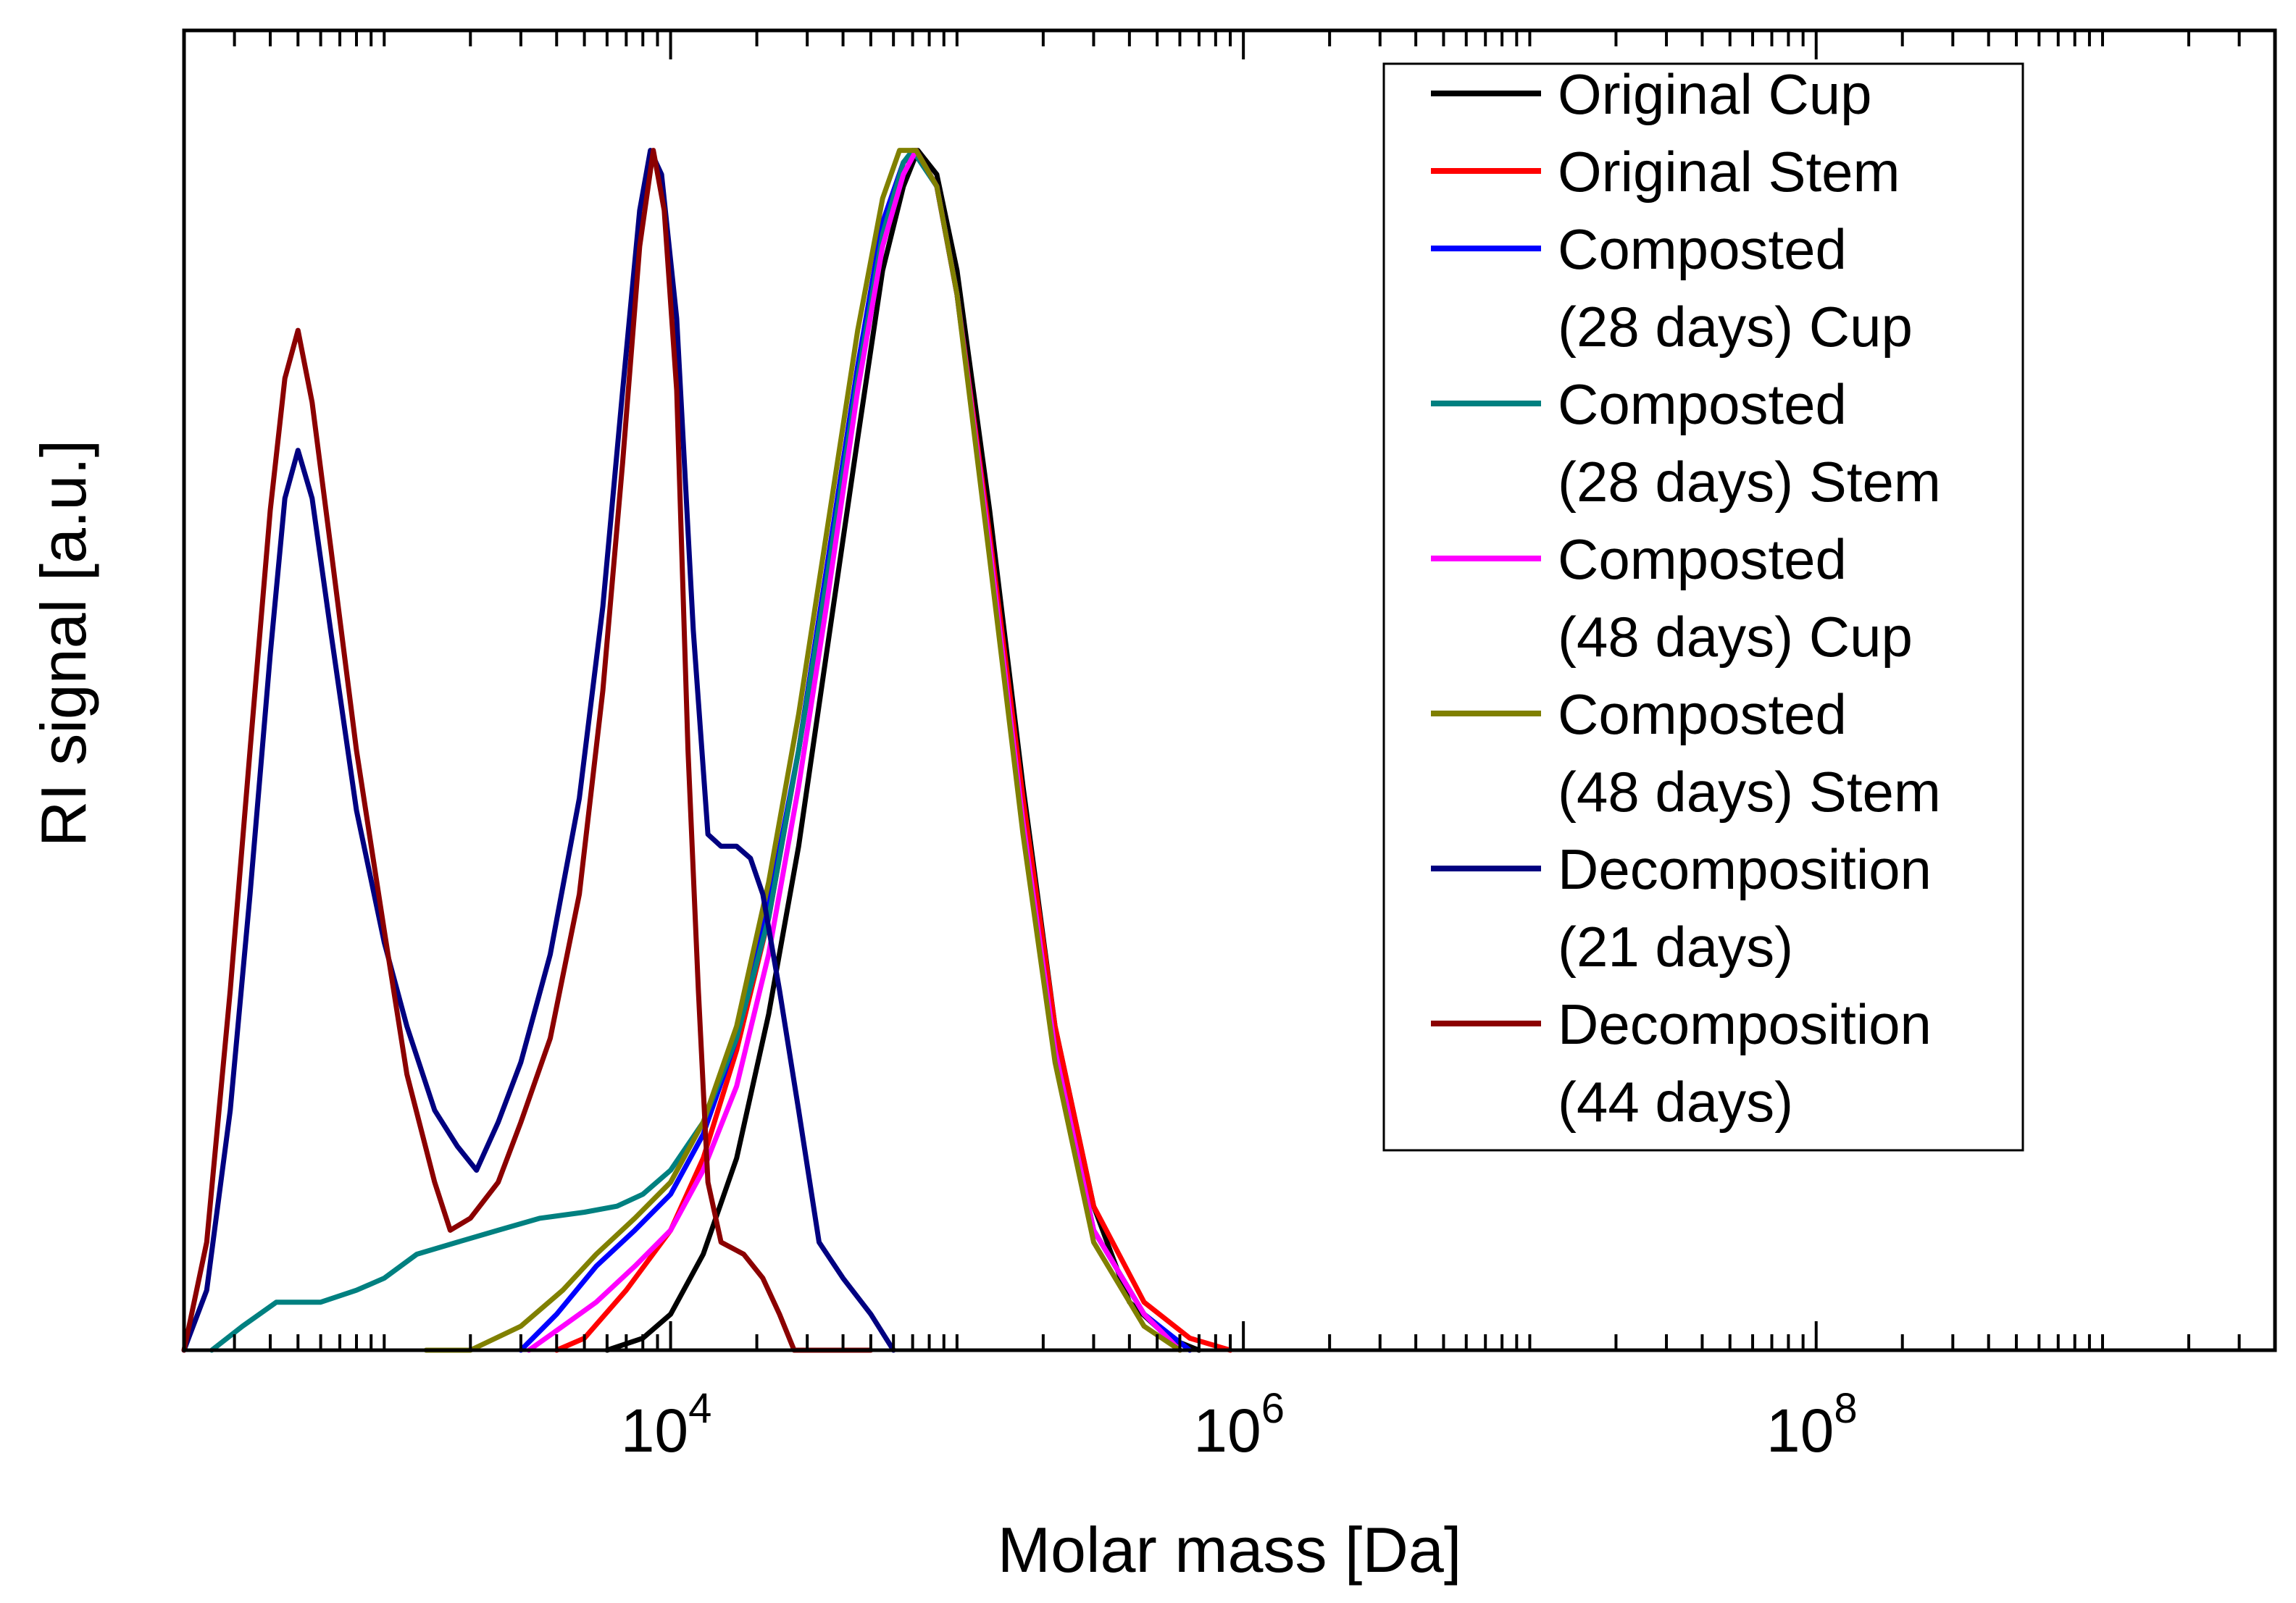 This screenshot has width=2296, height=1603. Describe the element at coordinates (1230, 1550) in the screenshot. I see `x-axis-label: Molar mass [Da]` at that location.